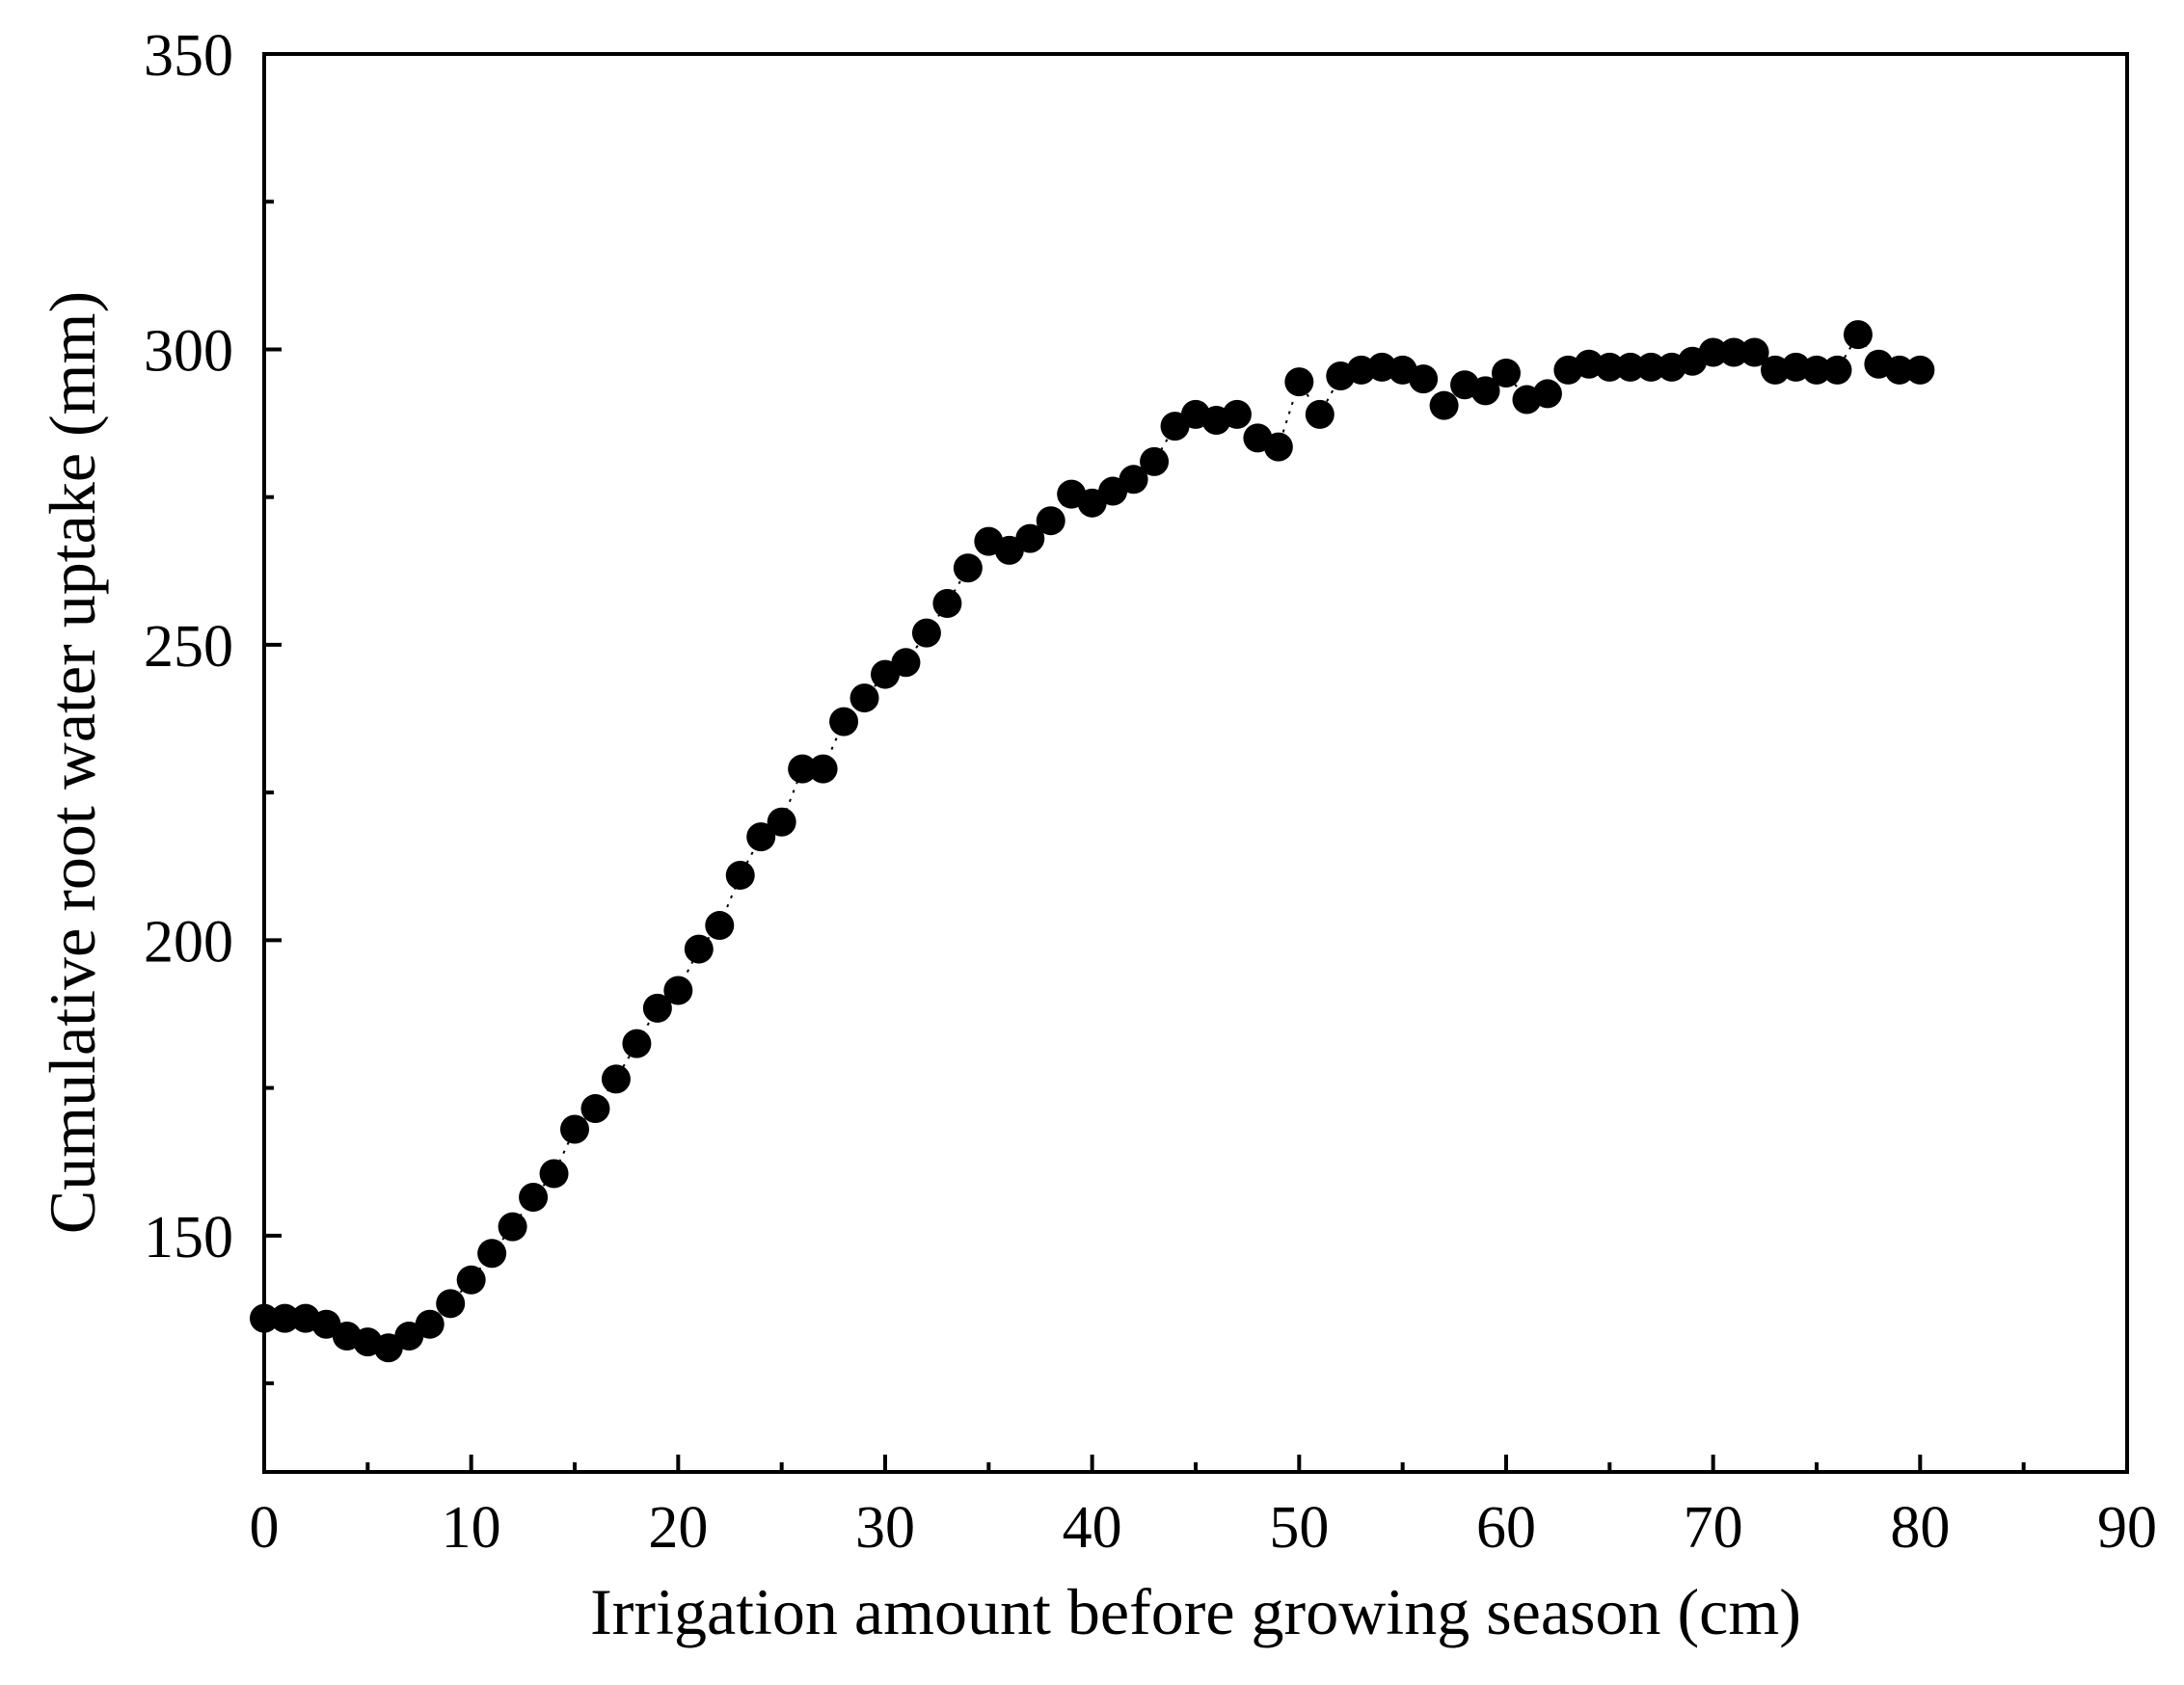  What do you see at coordinates (188, 56) in the screenshot?
I see `y-tick-label: 350` at bounding box center [188, 56].